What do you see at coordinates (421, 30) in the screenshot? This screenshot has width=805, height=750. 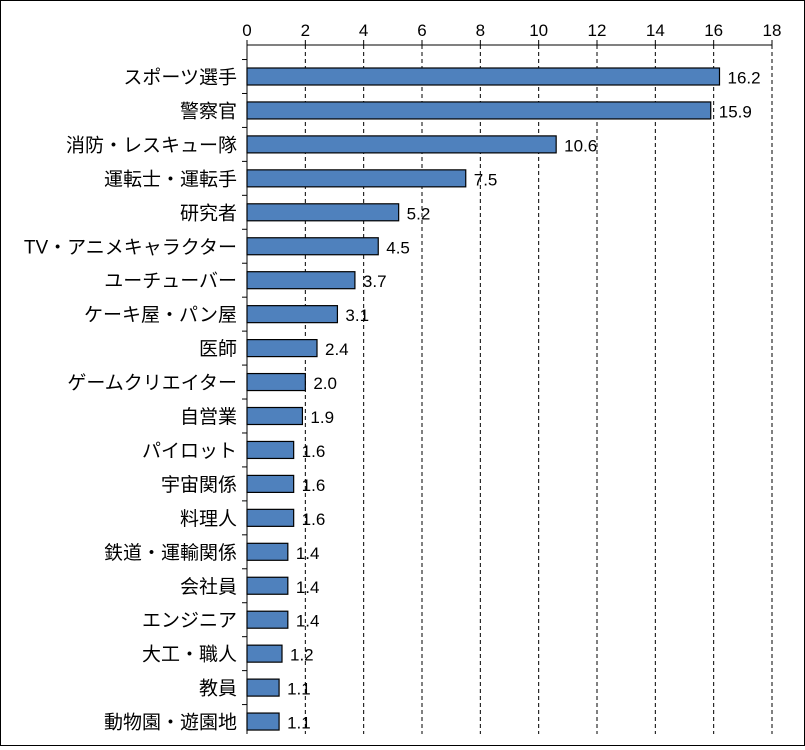 I see `x-tick-label: 6` at bounding box center [421, 30].